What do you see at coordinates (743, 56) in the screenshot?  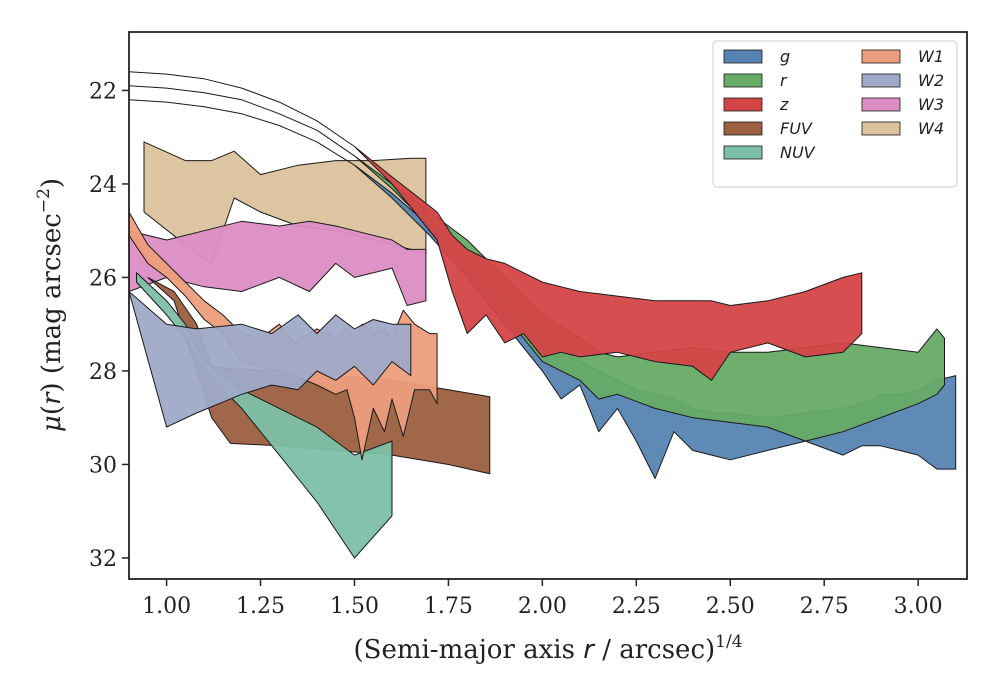 I see `legend-swatch-g` at bounding box center [743, 56].